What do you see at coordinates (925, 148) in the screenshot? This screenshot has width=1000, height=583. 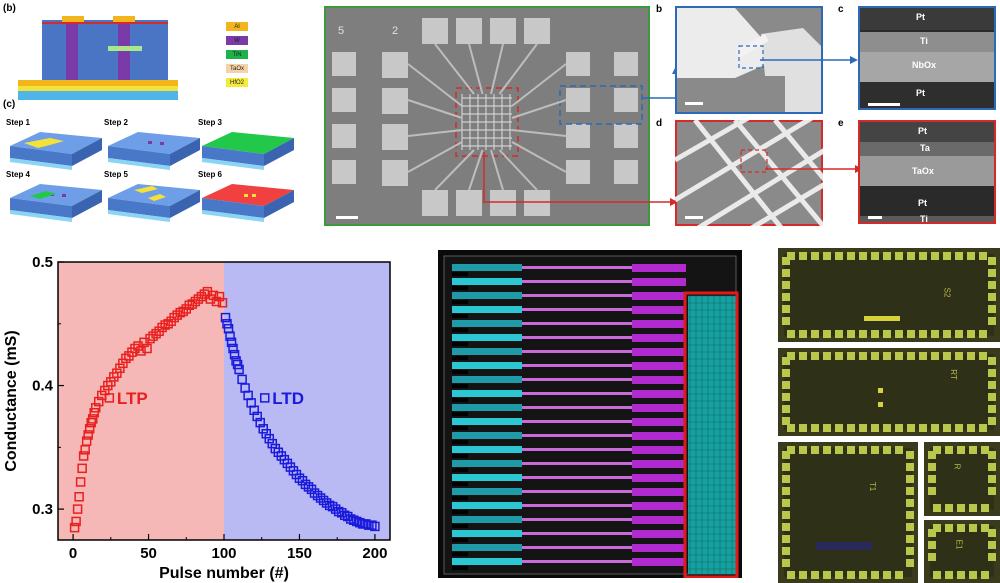 I see `tem-e-layer-ta: Ta` at bounding box center [925, 148].